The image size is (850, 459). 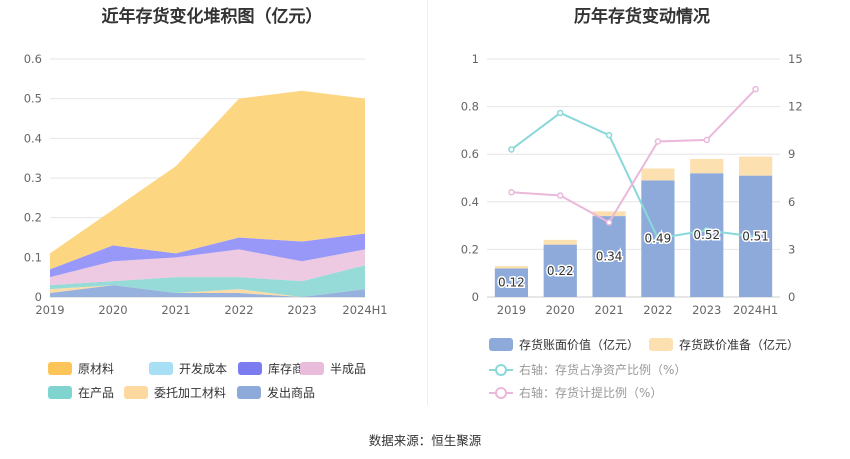 What do you see at coordinates (795, 107) in the screenshot?
I see `y2-tick-label: 12` at bounding box center [795, 107].